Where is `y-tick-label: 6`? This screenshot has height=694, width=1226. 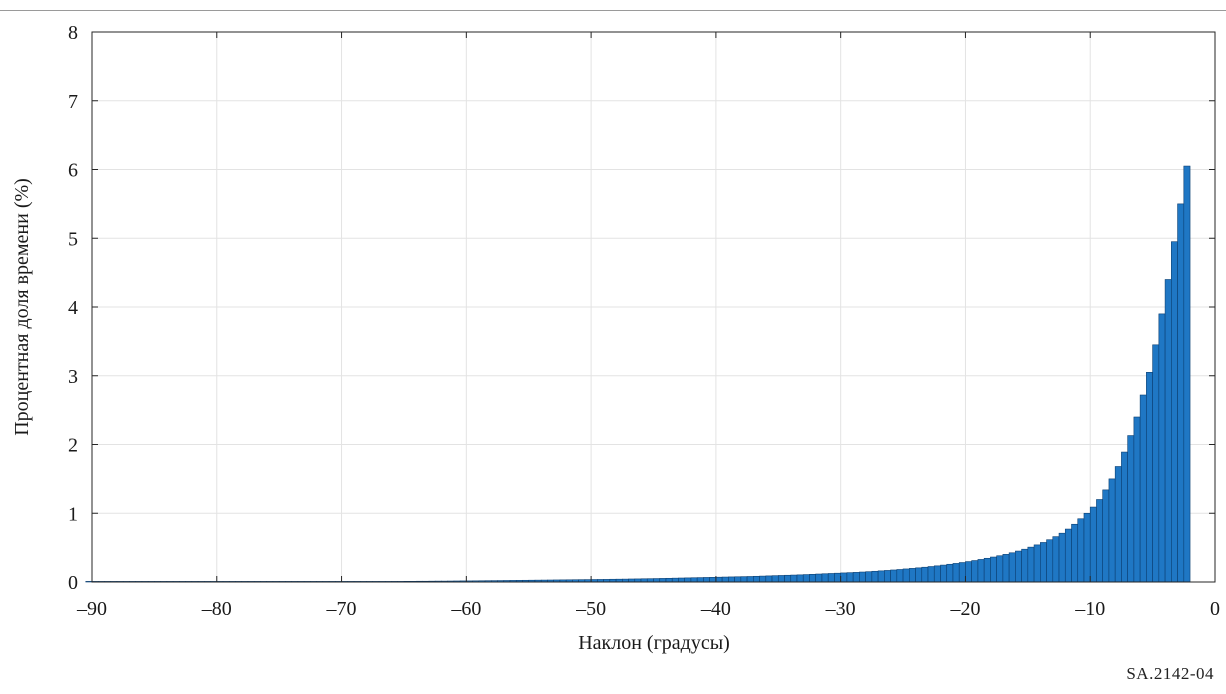 y-tick-label: 6 is located at coordinates (73, 171).